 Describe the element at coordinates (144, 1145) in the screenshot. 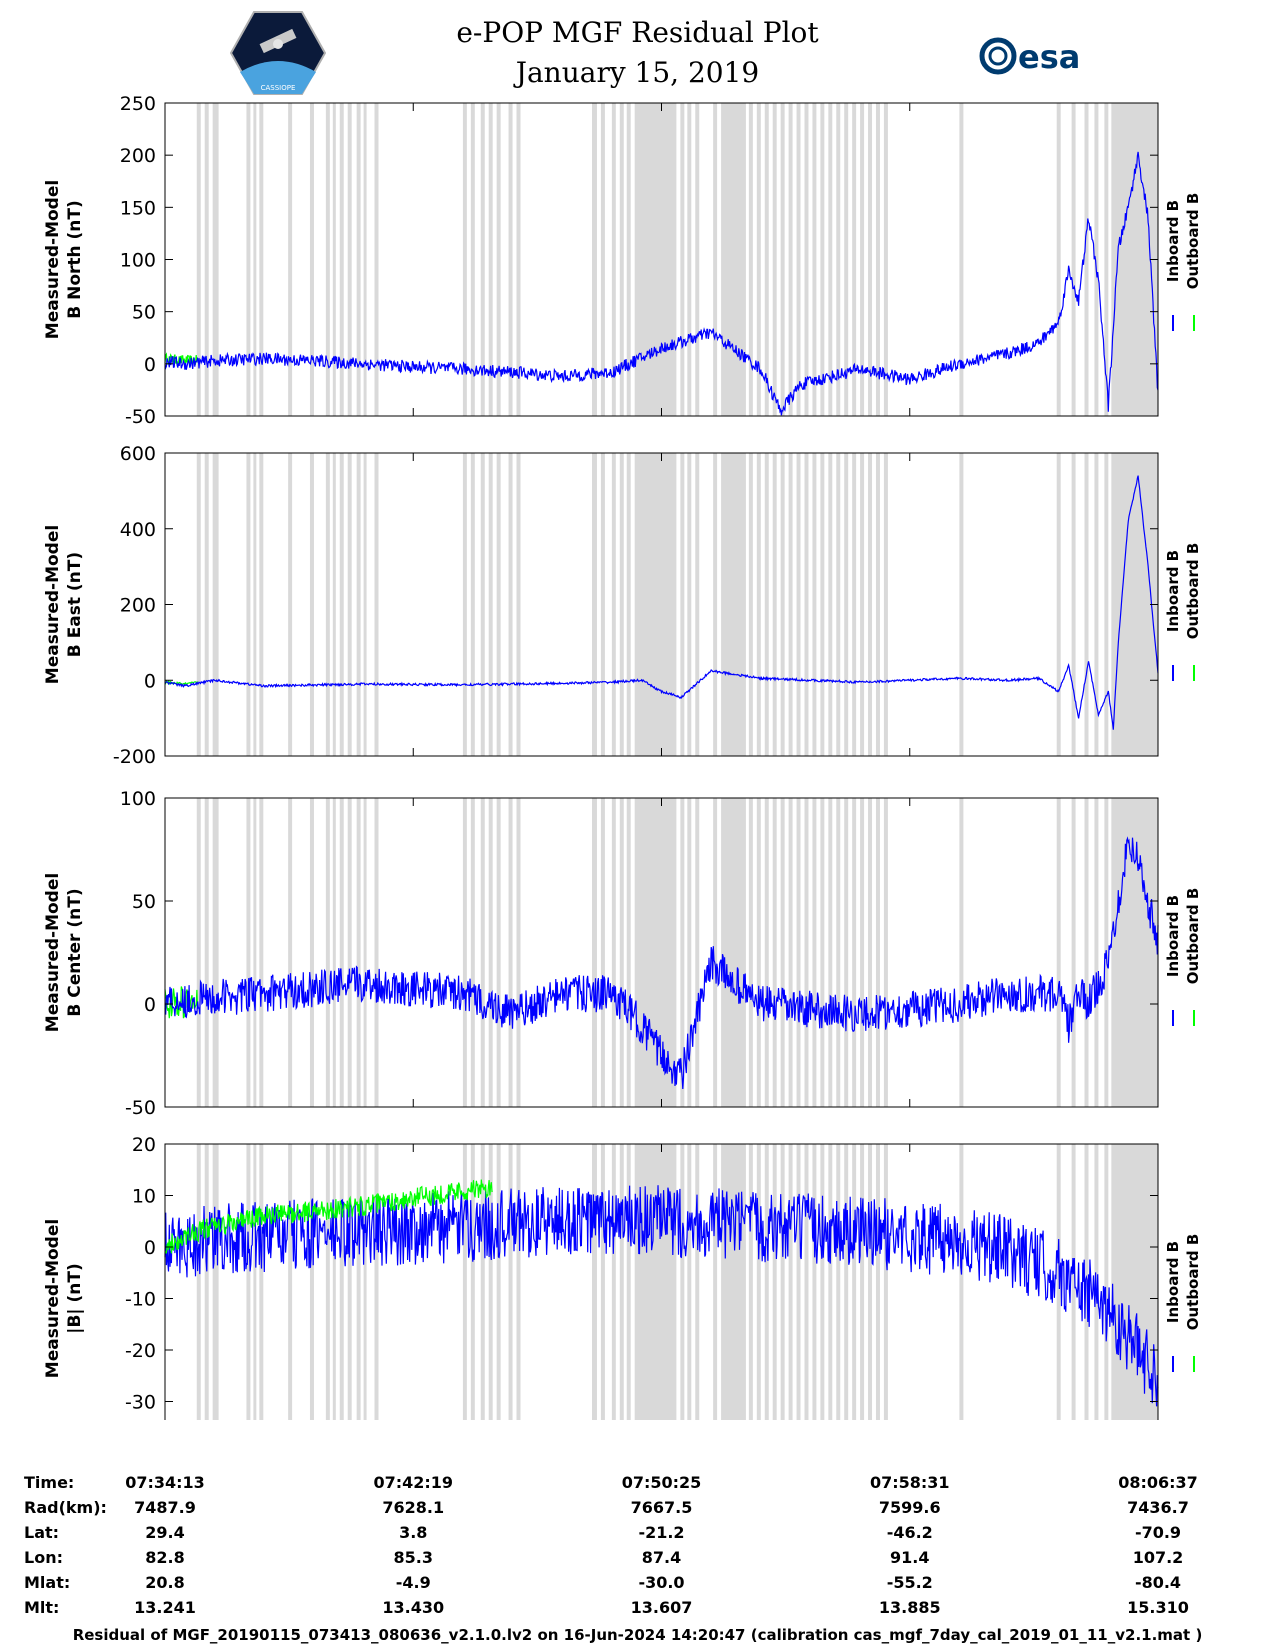

I see `y-tick-label: 20` at that location.